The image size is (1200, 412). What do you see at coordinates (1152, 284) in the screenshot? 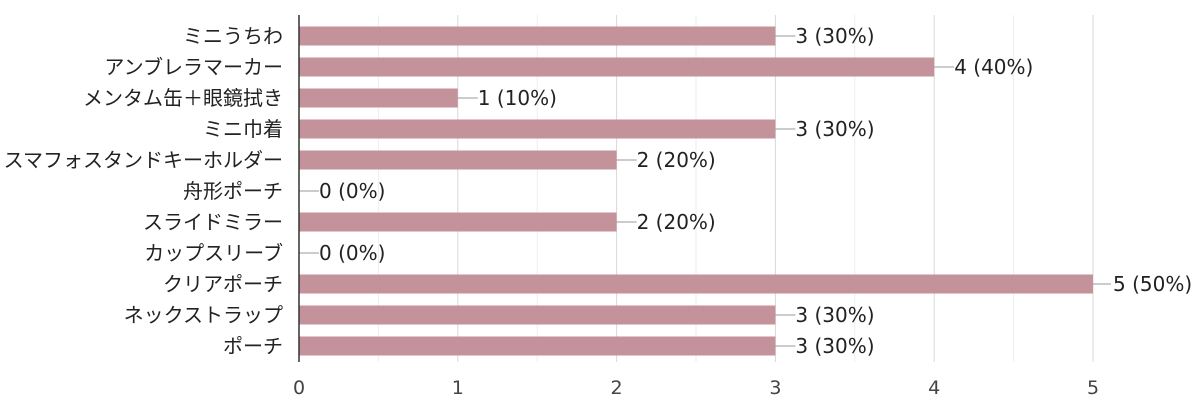
I see `value-label-8: 5 (50%)` at bounding box center [1152, 284].